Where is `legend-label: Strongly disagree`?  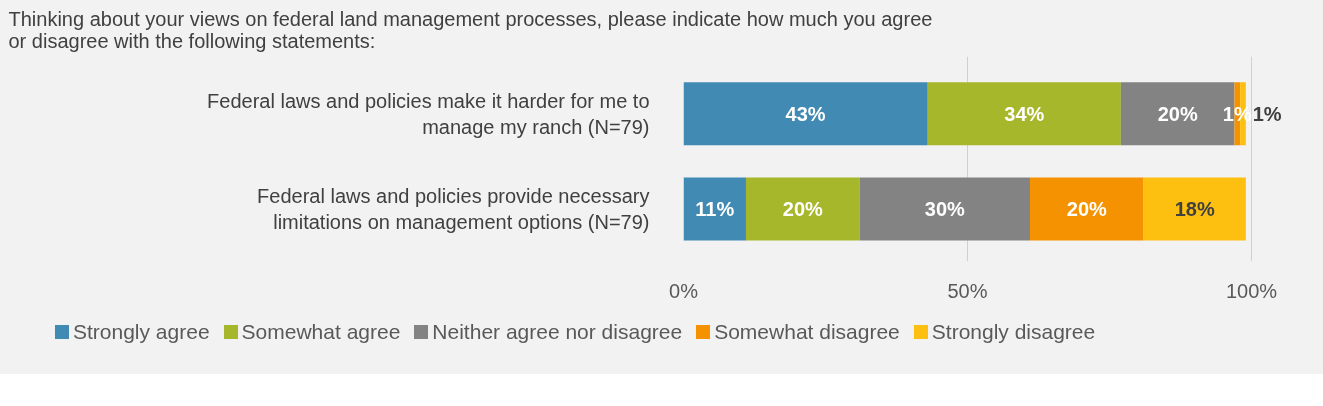
legend-label: Strongly disagree is located at coordinates (1013, 332).